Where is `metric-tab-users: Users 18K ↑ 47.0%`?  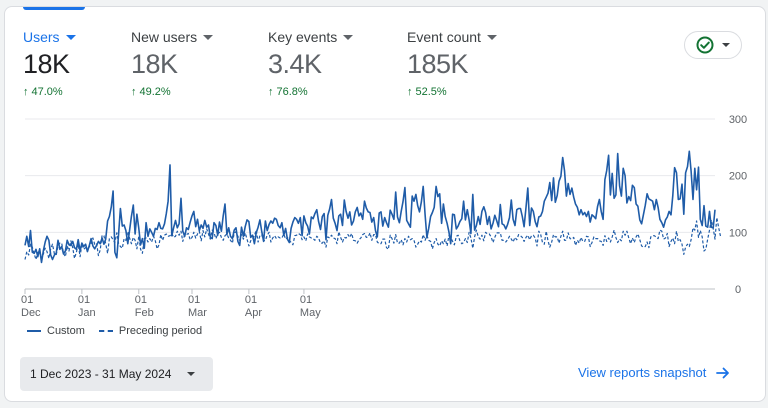
metric-tab-users: Users 18K ↑ 47.0% is located at coordinates (49, 63).